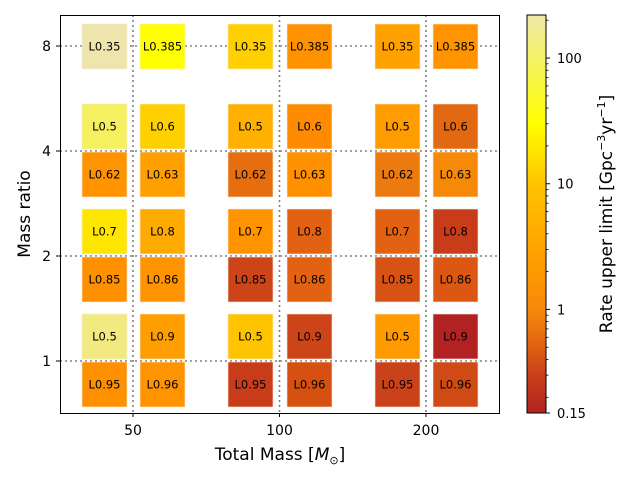 This screenshot has height=480, width=640. Describe the element at coordinates (51, 204) in the screenshot. I see `y-axis-ticks: 1 2 4 8` at that location.